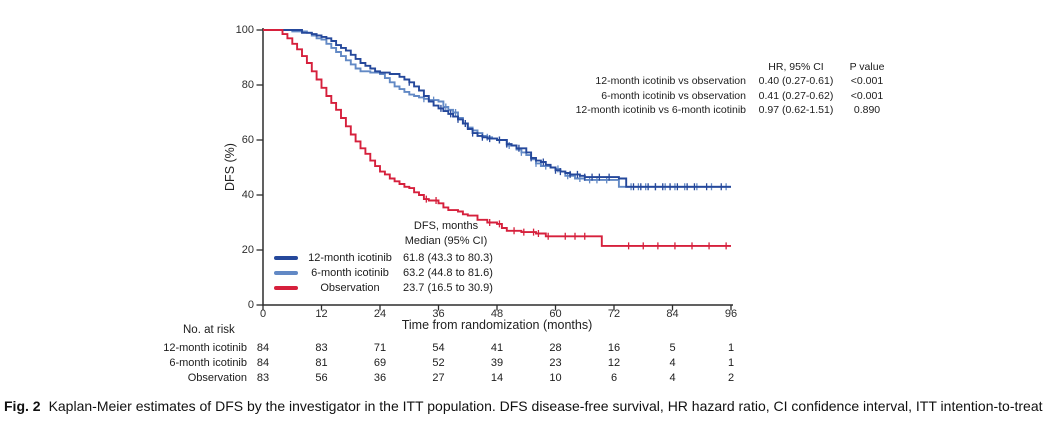 This screenshot has width=1049, height=447. What do you see at coordinates (247, 249) in the screenshot?
I see `y-tick-label: 20` at bounding box center [247, 249].